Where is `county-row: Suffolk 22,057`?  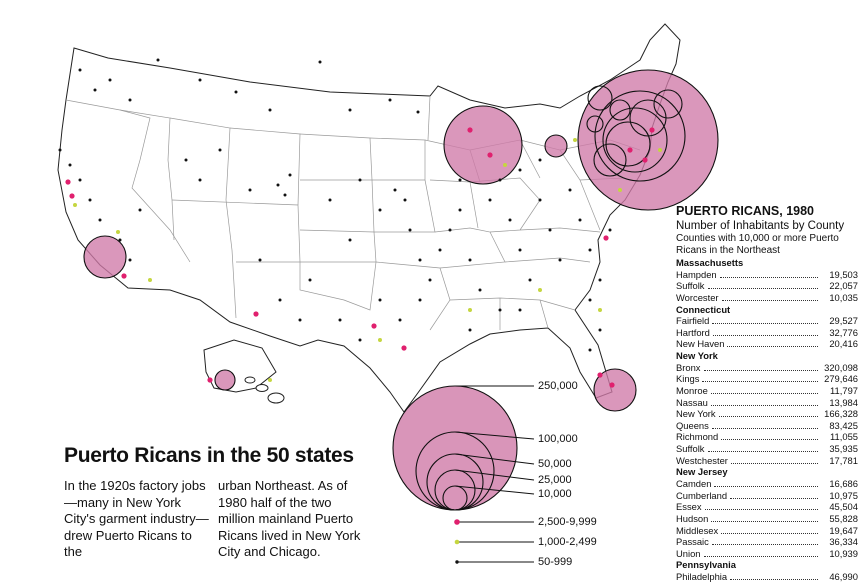 county-row: Suffolk 22,057 is located at coordinates (767, 286).